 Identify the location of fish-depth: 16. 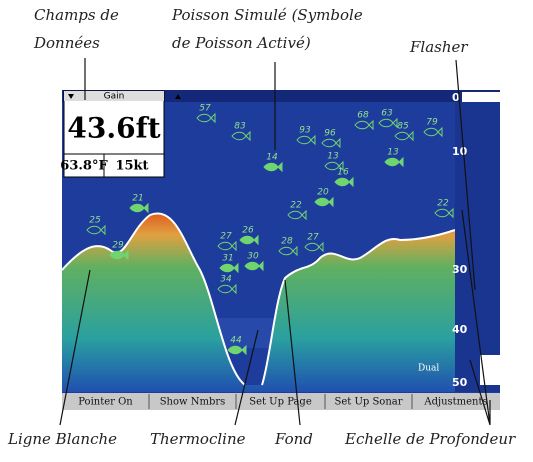
(343, 173).